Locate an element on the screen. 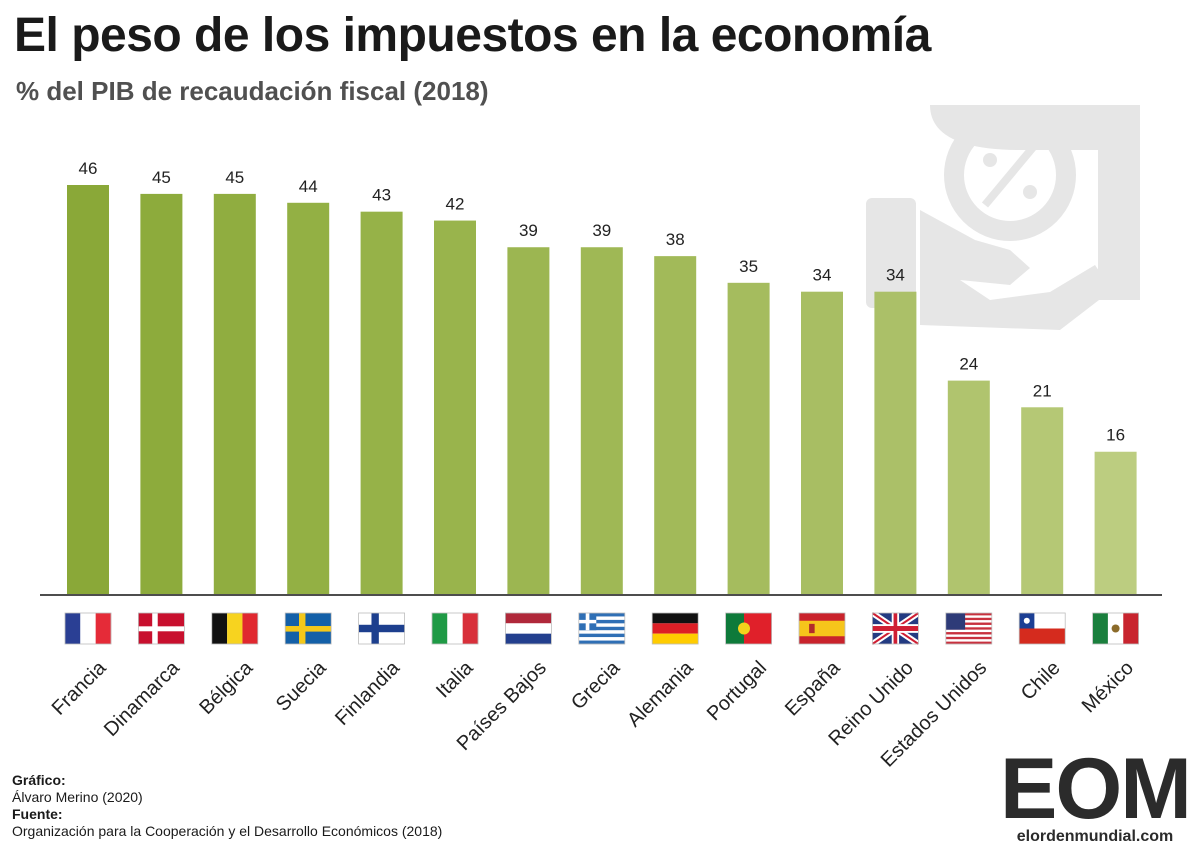 This screenshot has height=848, width=1200. logo-url: elordenmundial.com is located at coordinates (1095, 836).